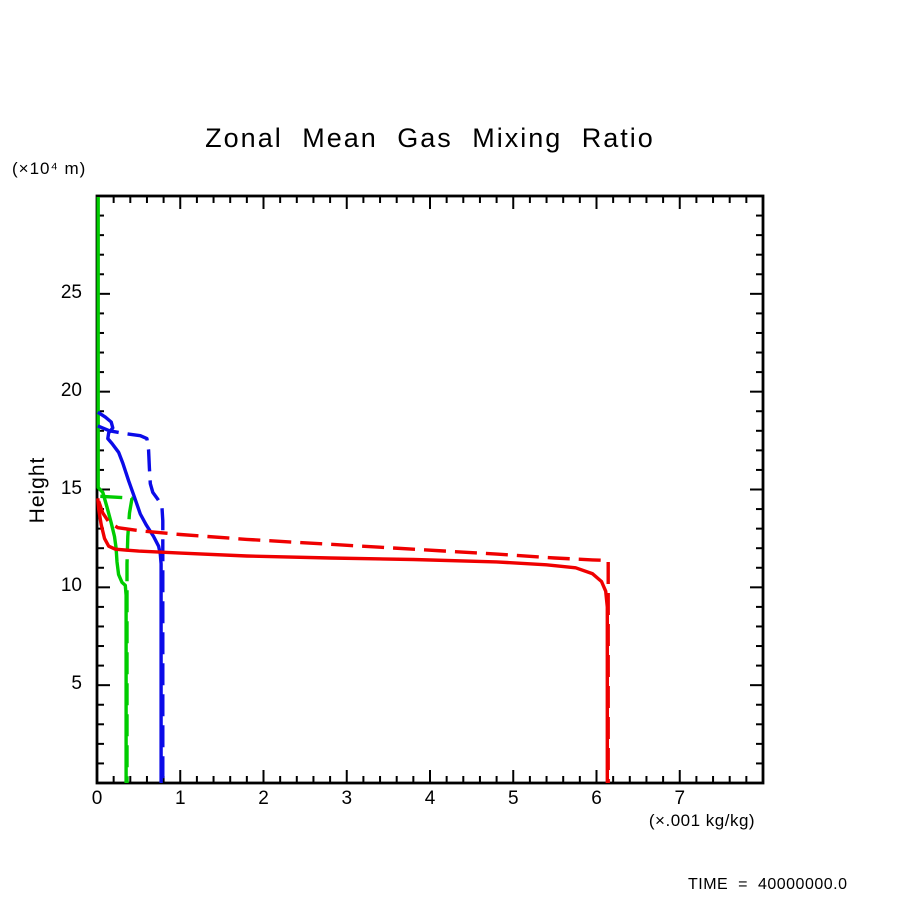 The image size is (904, 904). Describe the element at coordinates (117, 638) in the screenshot. I see `series-green-dashed` at that location.